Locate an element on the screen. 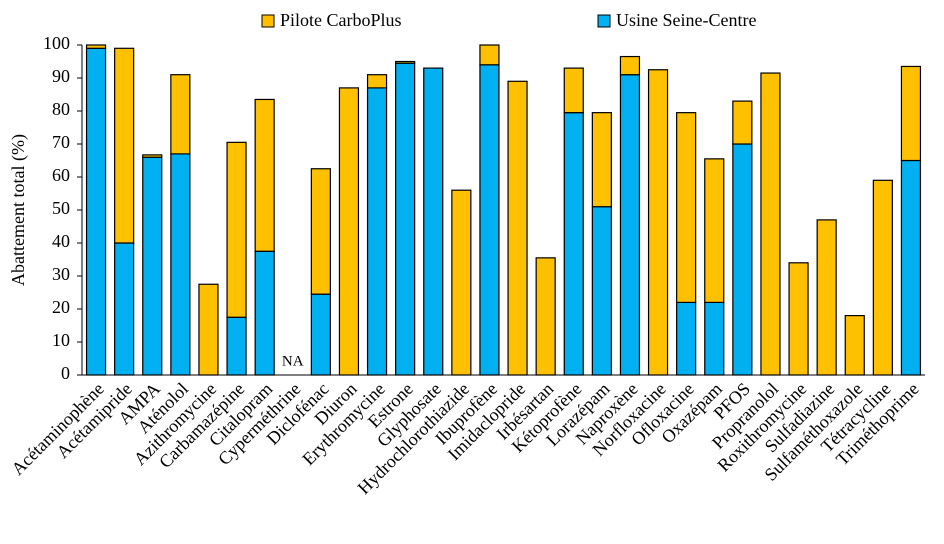  y-tick-label: 60 is located at coordinates (61, 175).